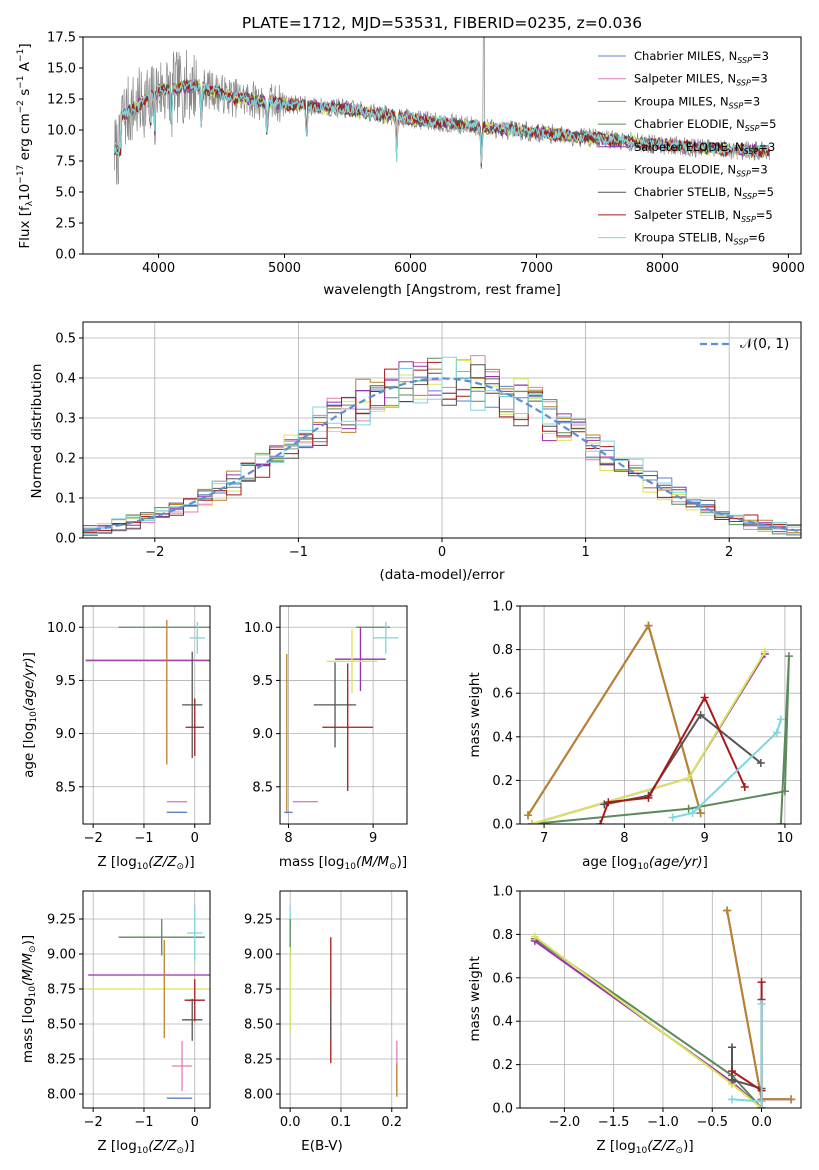 This screenshot has width=819, height=1170. What do you see at coordinates (701, 57) in the screenshot?
I see `legend-label: Chabrier MILES, NSSP=3` at bounding box center [701, 57].